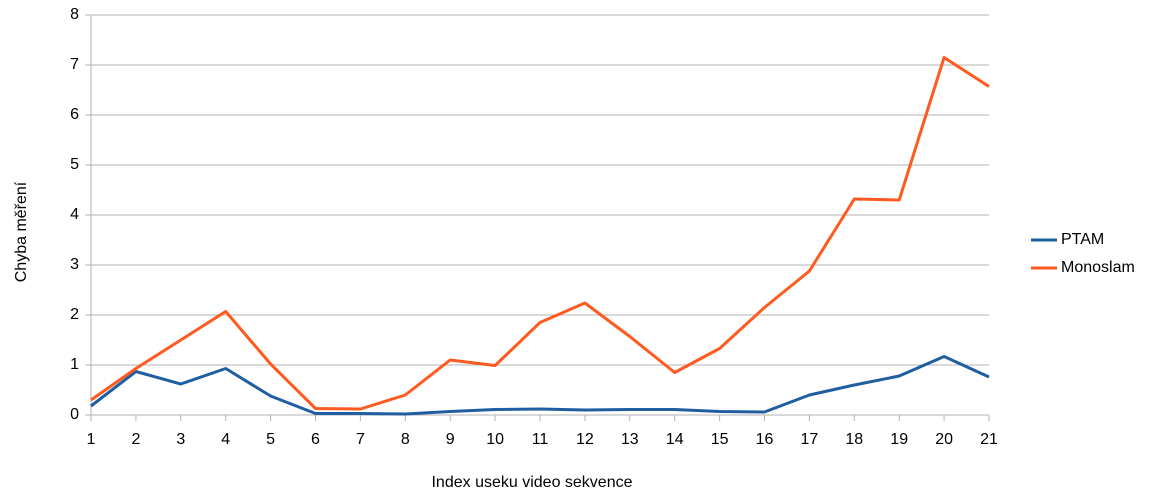  I want to click on x-tick-label: 7, so click(360, 439).